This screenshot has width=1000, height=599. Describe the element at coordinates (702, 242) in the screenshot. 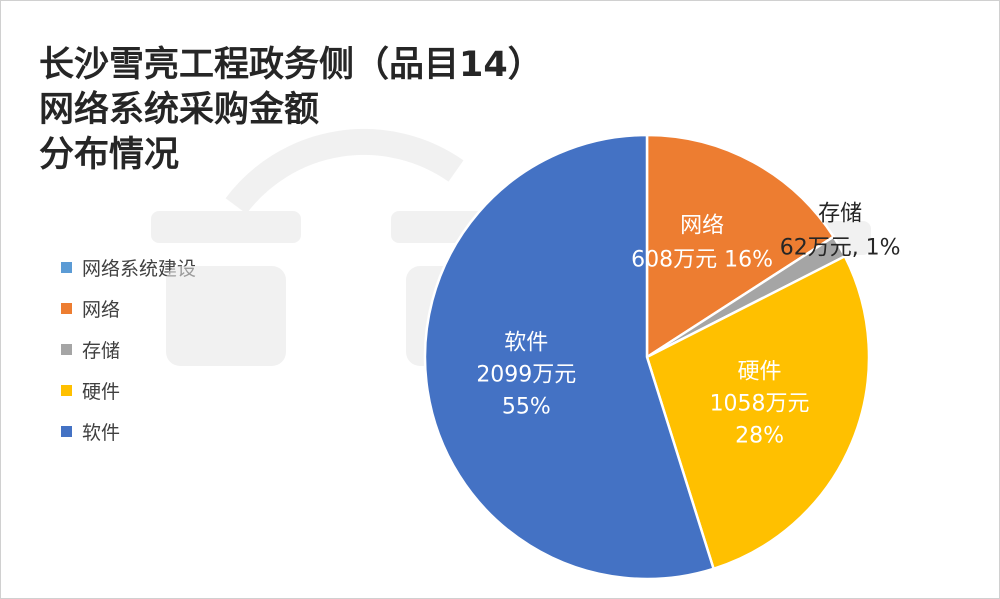

I see `data-label-1: 网络 608万元 16%` at that location.